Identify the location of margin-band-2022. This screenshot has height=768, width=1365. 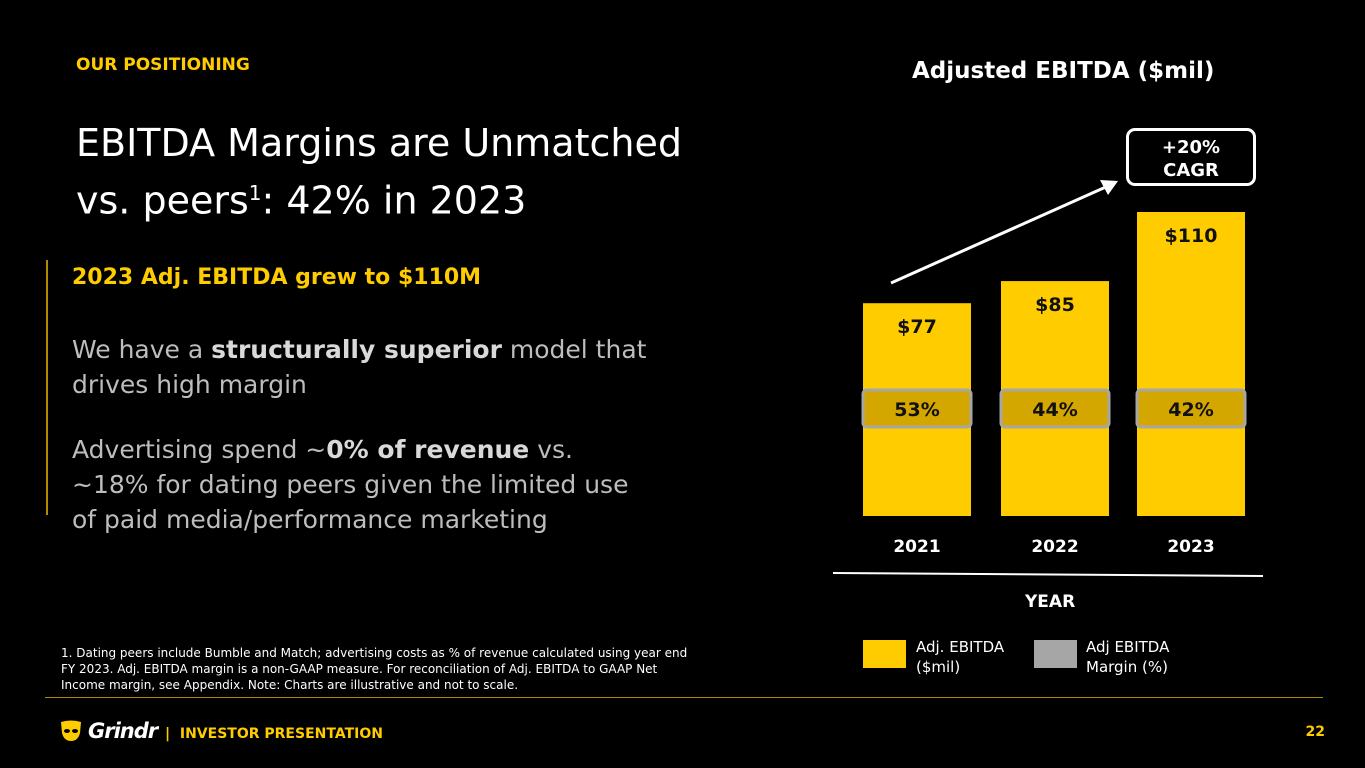
(1055, 408).